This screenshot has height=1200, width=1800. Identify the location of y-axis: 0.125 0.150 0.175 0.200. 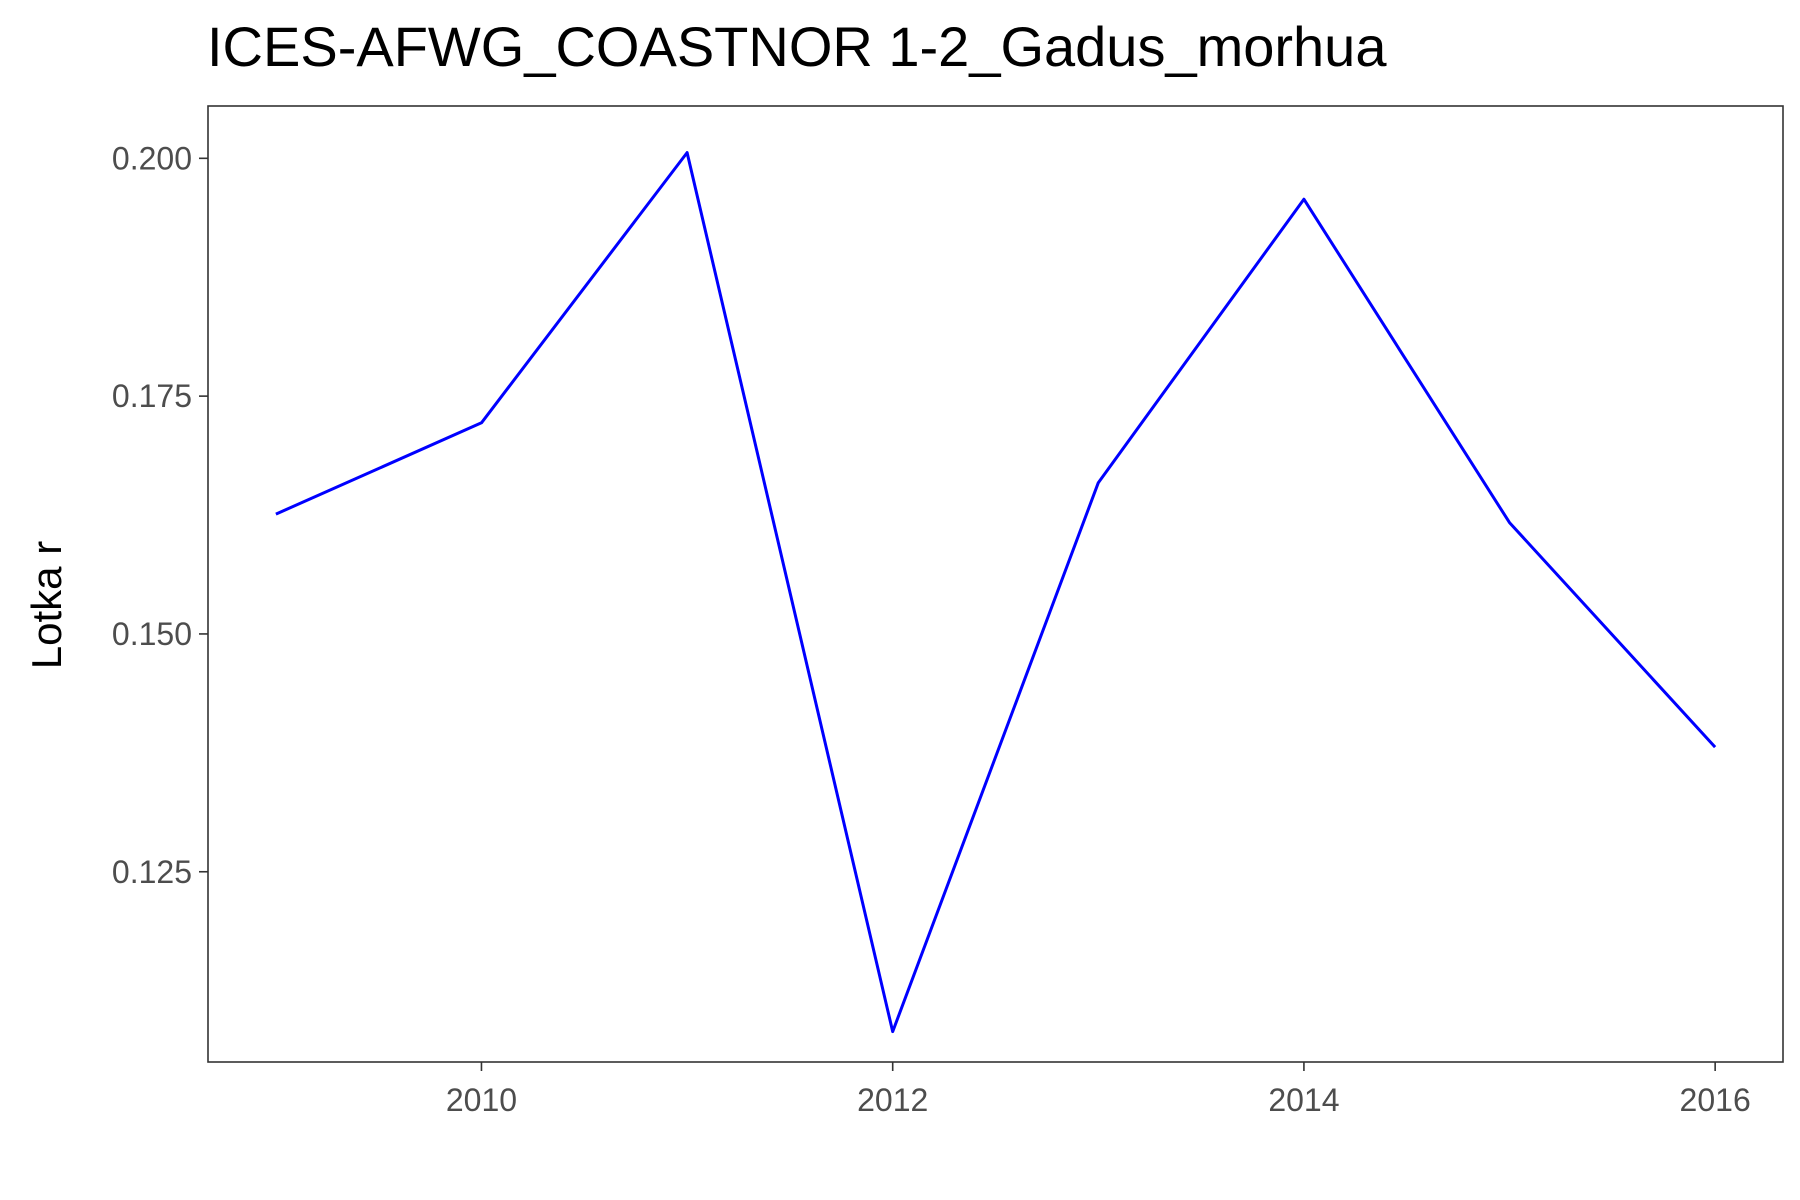
(160, 515).